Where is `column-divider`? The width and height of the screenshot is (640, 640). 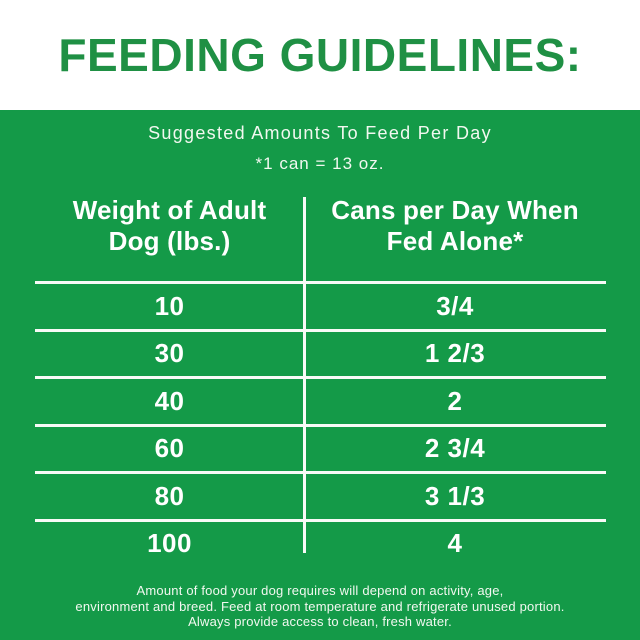
column-divider is located at coordinates (305, 375).